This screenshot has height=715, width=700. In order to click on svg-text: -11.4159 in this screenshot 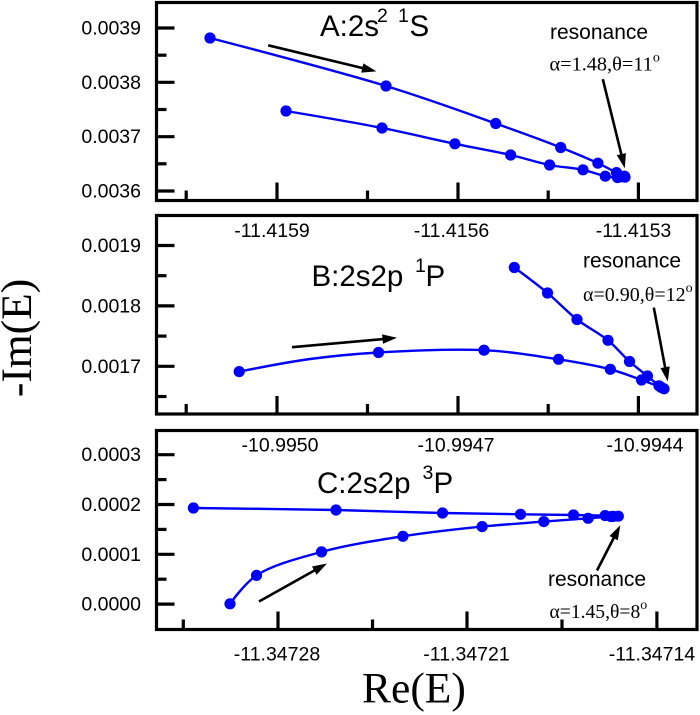, I will do `click(272, 231)`.